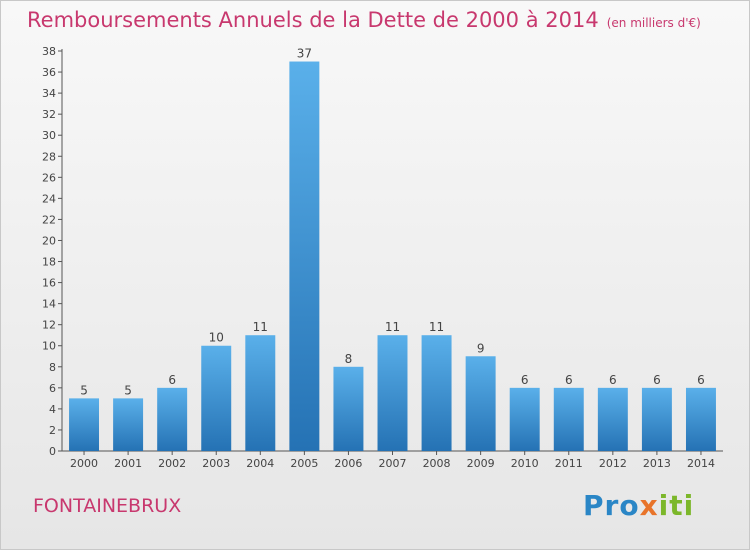 Image resolution: width=750 pixels, height=550 pixels. I want to click on y-tick-label: 18, so click(49, 262).